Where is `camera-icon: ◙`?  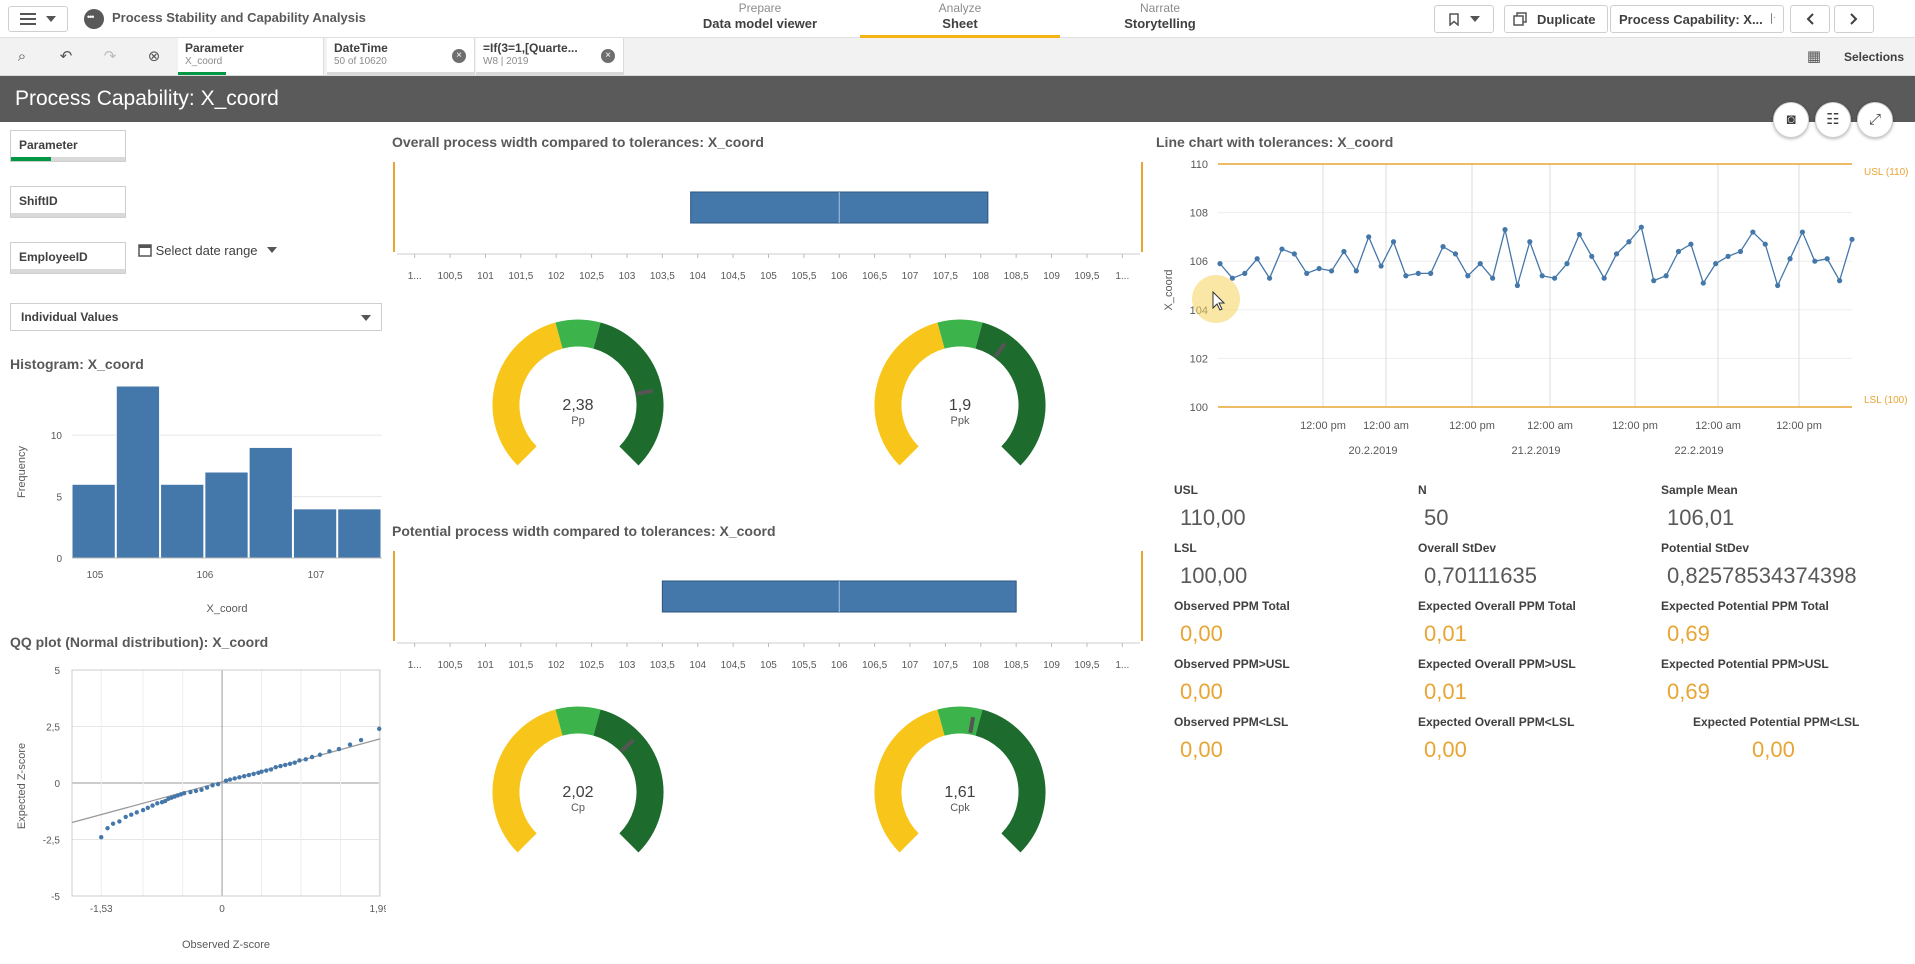
camera-icon: ◙ is located at coordinates (1791, 119).